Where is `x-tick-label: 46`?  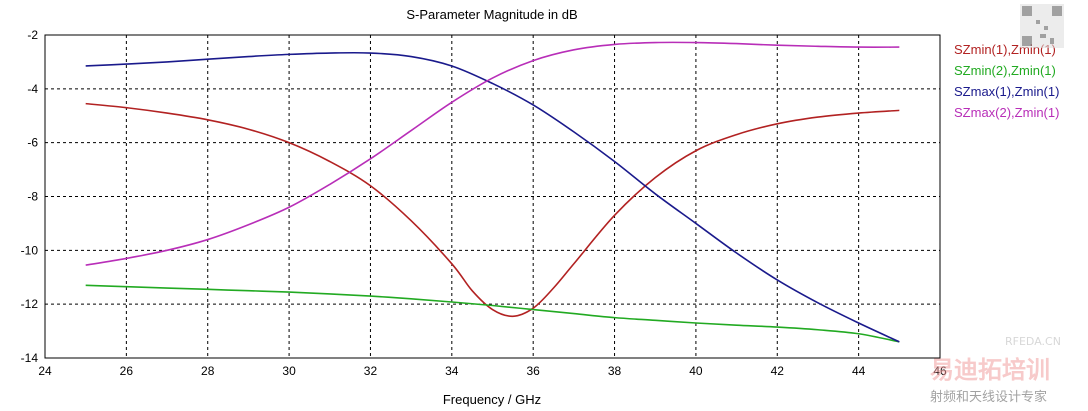 x-tick-label: 46 is located at coordinates (940, 371).